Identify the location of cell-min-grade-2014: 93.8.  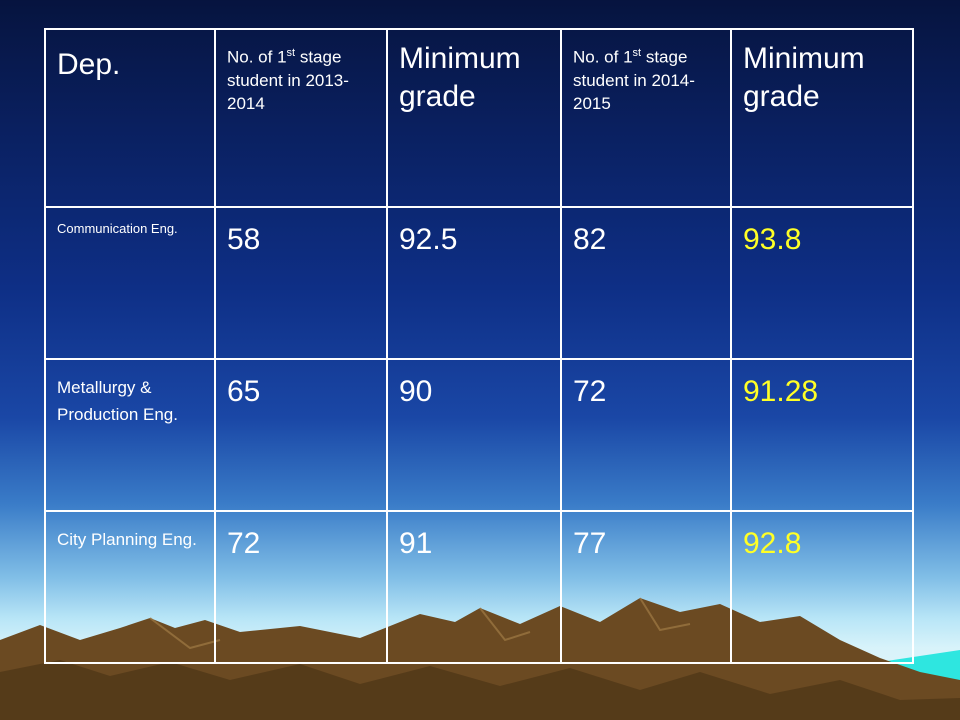
(822, 283).